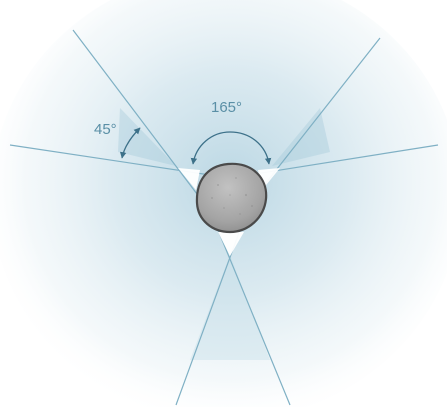 Image resolution: width=447 pixels, height=407 pixels. I want to click on stone-icon, so click(231, 198).